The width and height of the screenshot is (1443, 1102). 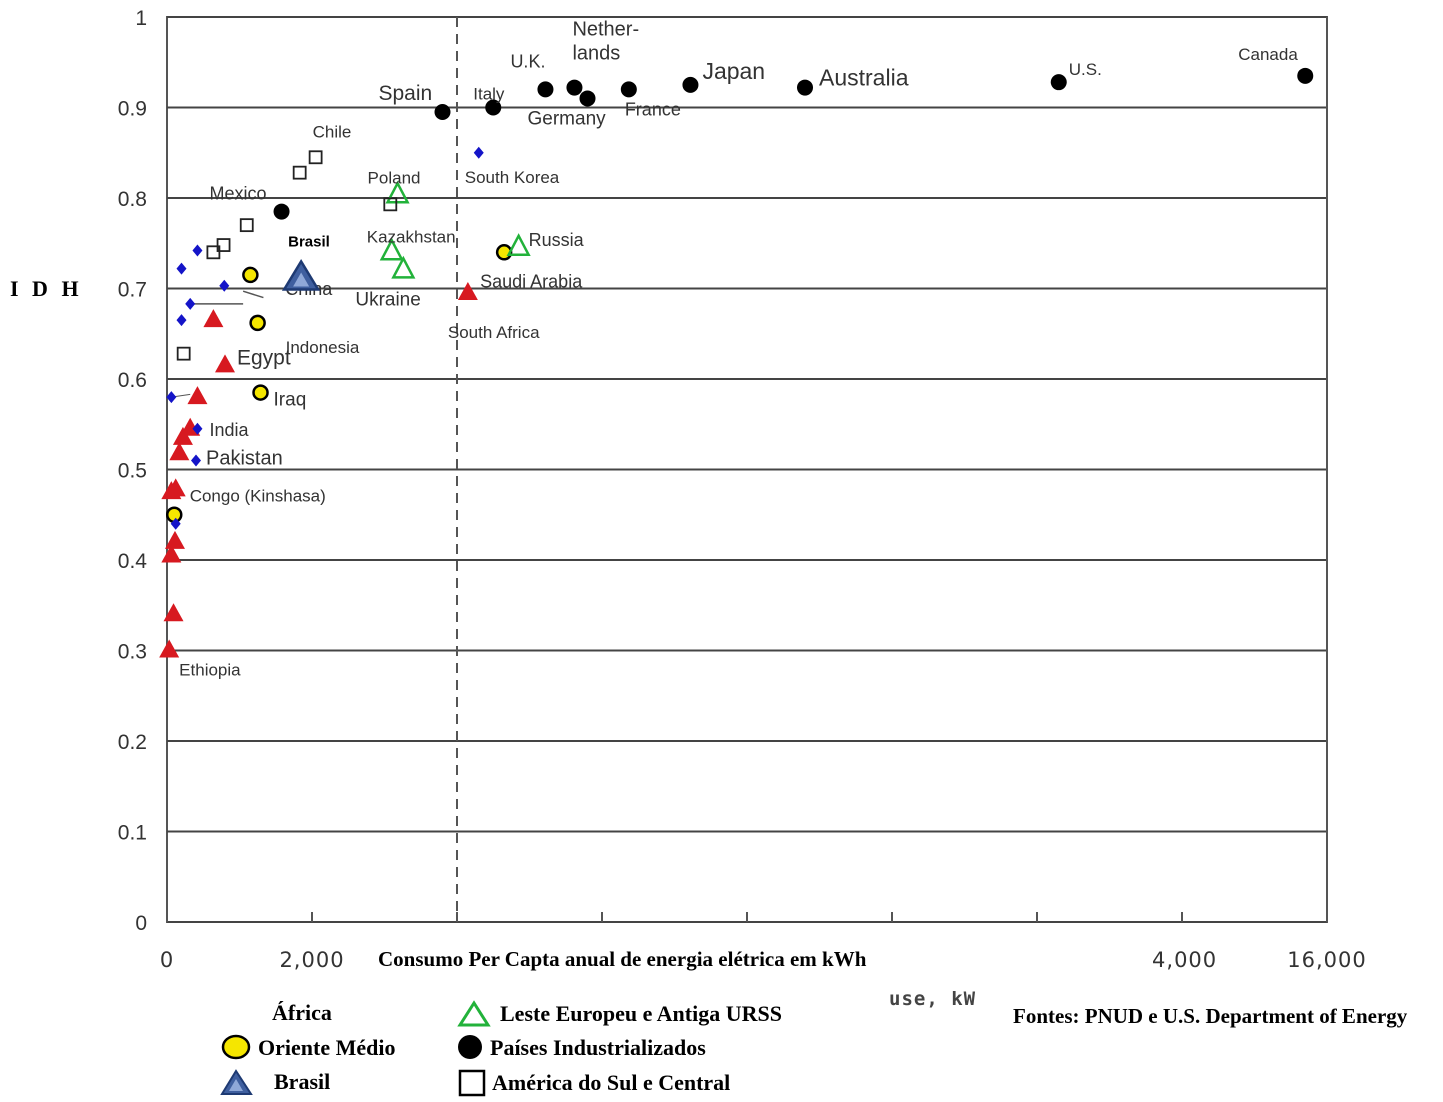 What do you see at coordinates (290, 400) in the screenshot?
I see `point-label: Iraq` at bounding box center [290, 400].